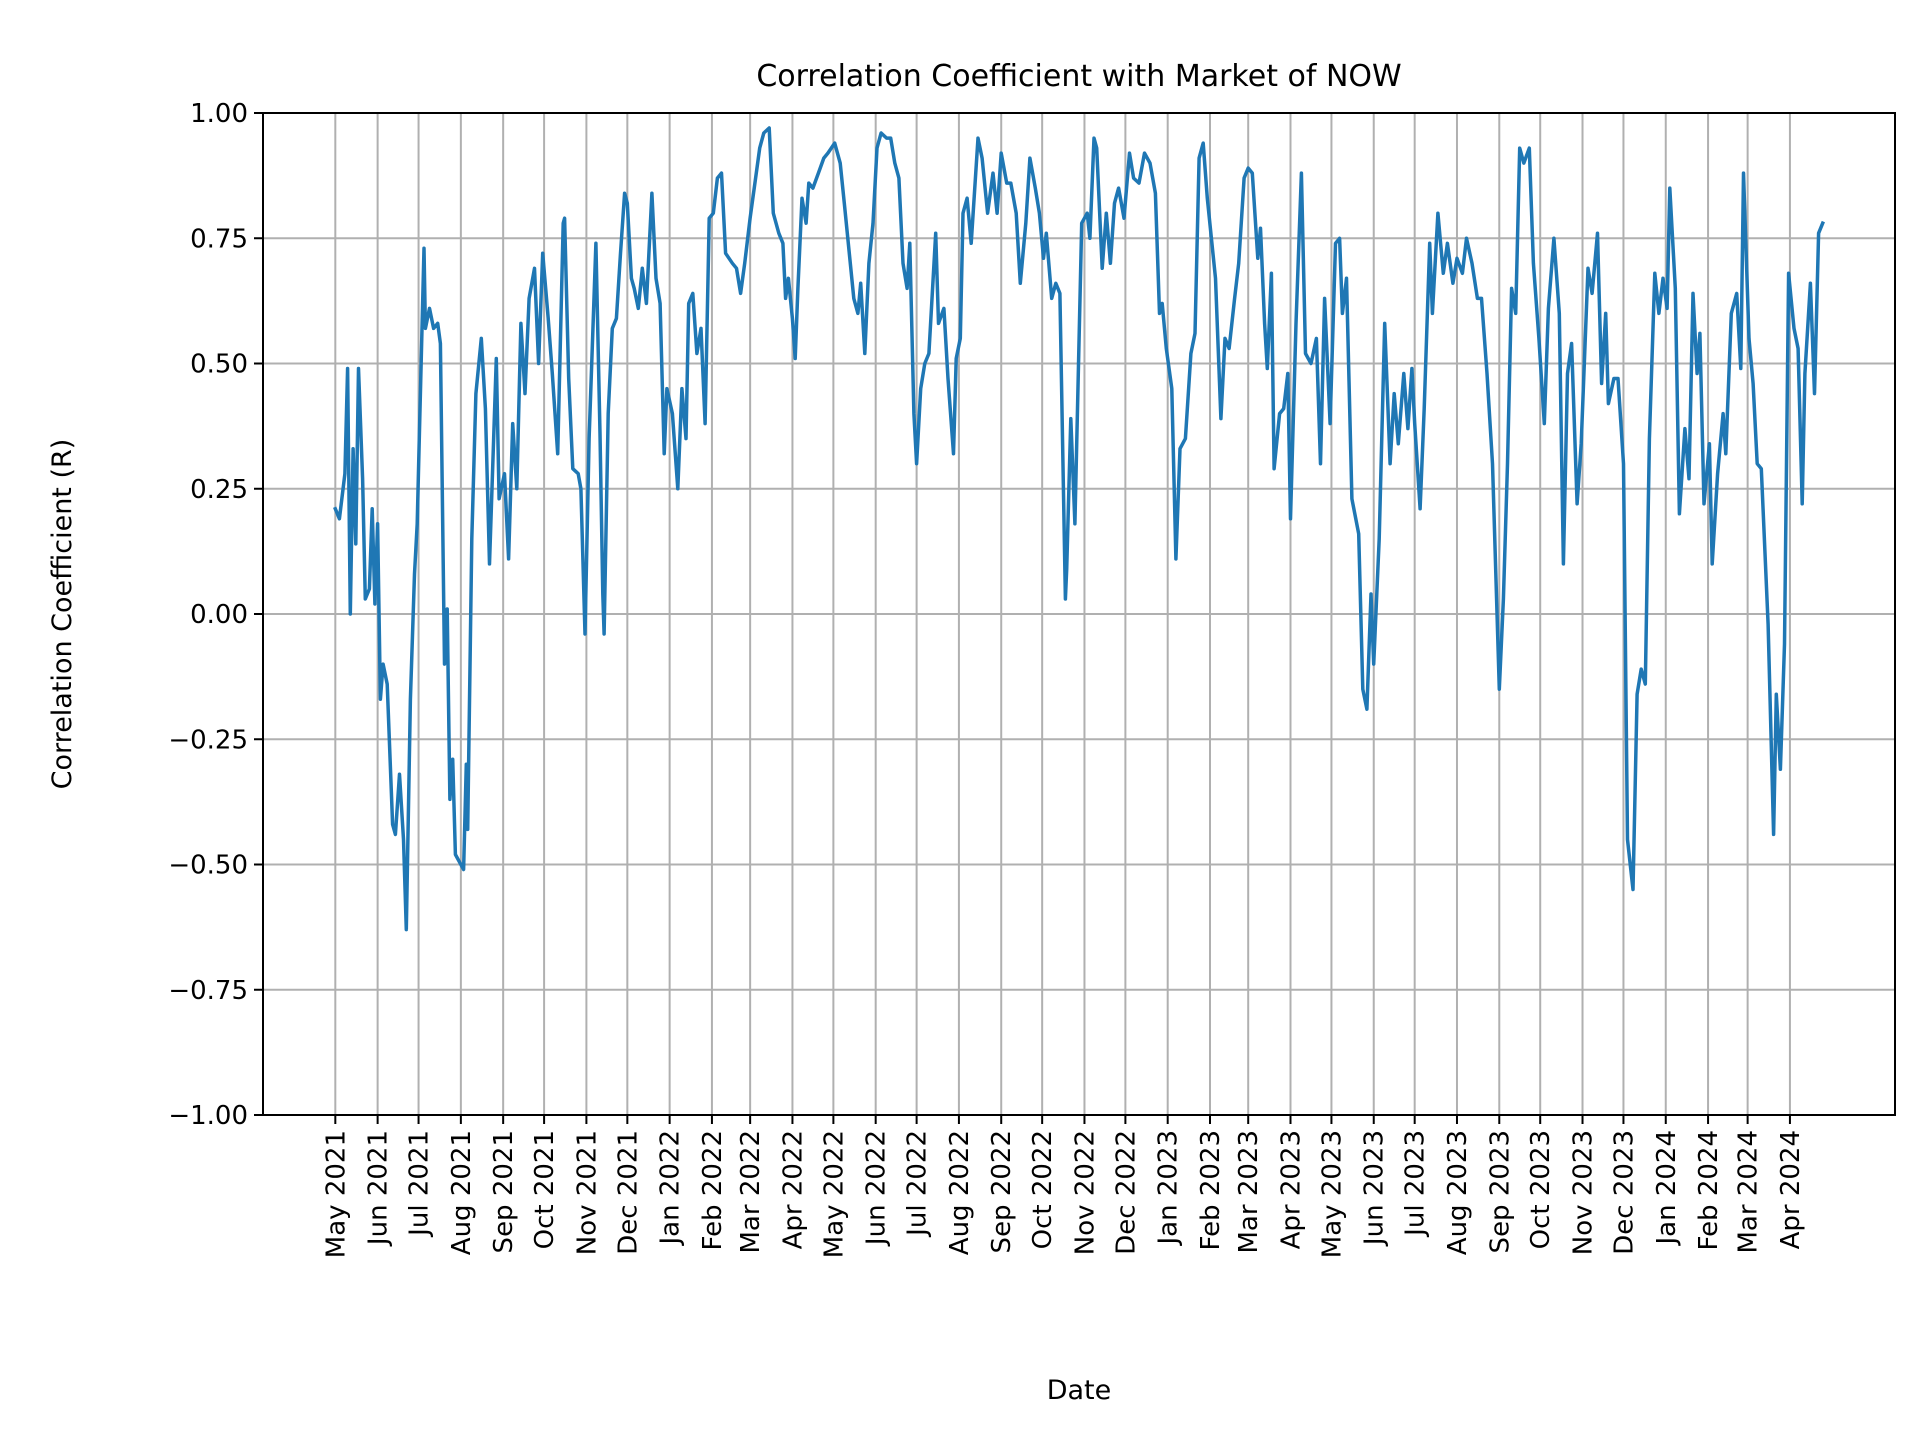  What do you see at coordinates (1249, 1192) in the screenshot?
I see `x-tick-label: Mar 2023` at bounding box center [1249, 1192].